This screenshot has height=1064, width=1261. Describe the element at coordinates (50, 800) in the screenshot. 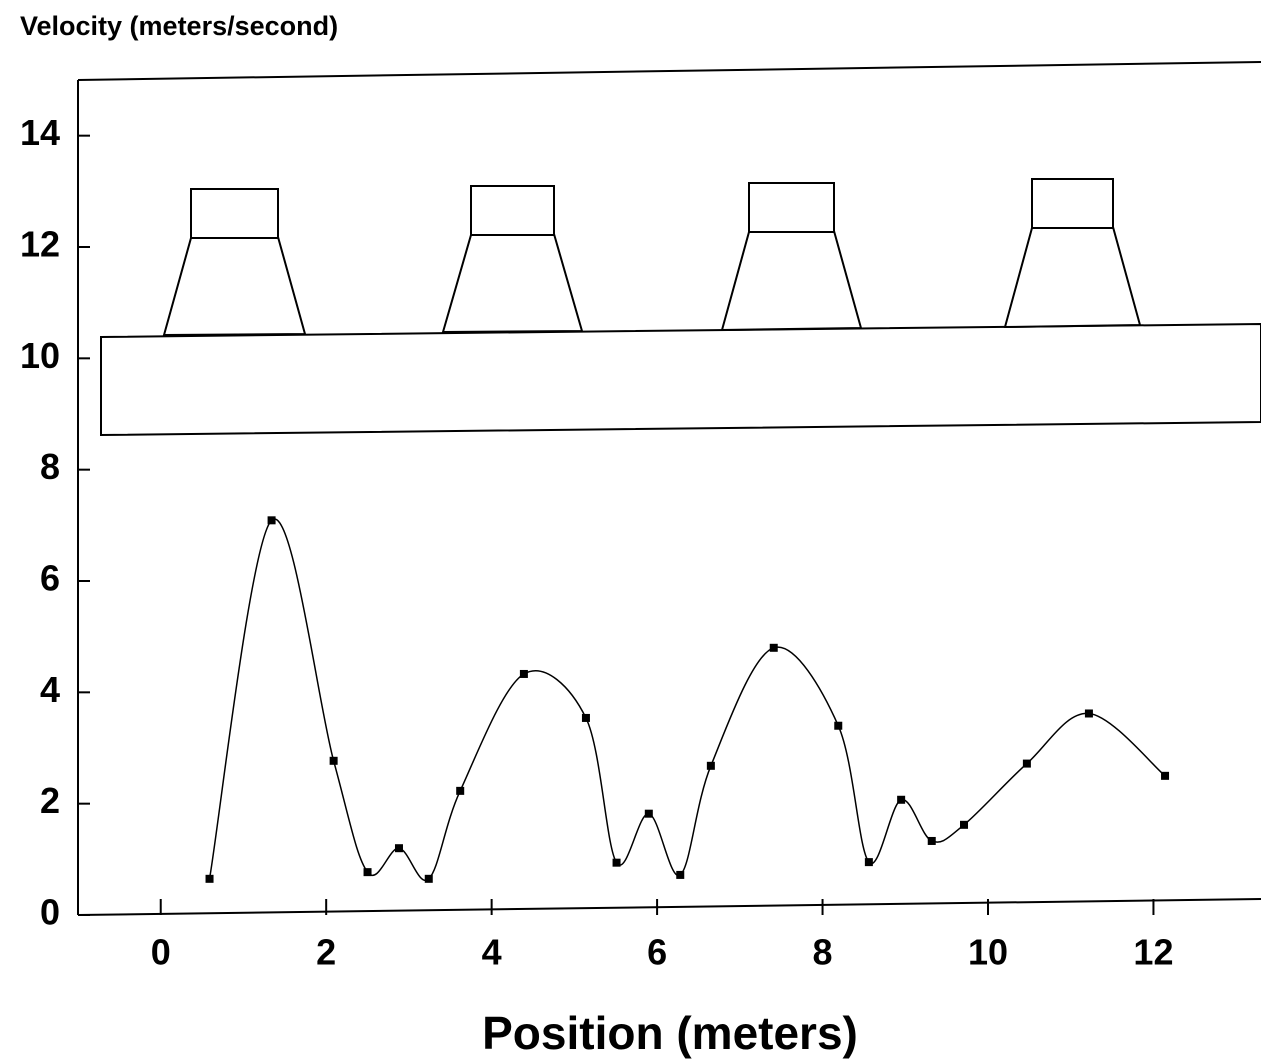

I see `y-tick-label: 2` at that location.